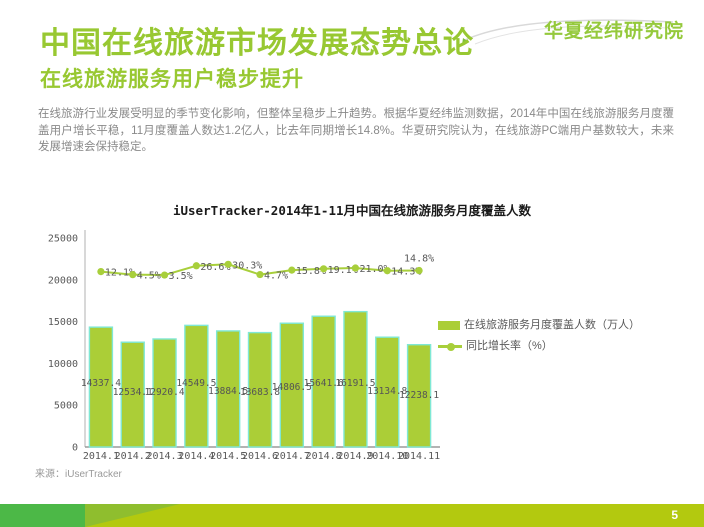 Image resolution: width=704 pixels, height=527 pixels. Describe the element at coordinates (101, 456) in the screenshot. I see `x-tick-label: 2014.1` at that location.